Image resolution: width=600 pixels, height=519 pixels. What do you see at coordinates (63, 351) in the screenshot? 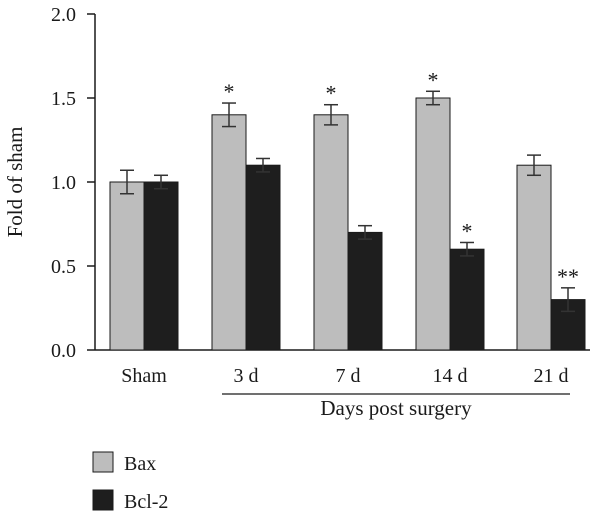
I see `y-tick-label: 0.0` at bounding box center [63, 351].